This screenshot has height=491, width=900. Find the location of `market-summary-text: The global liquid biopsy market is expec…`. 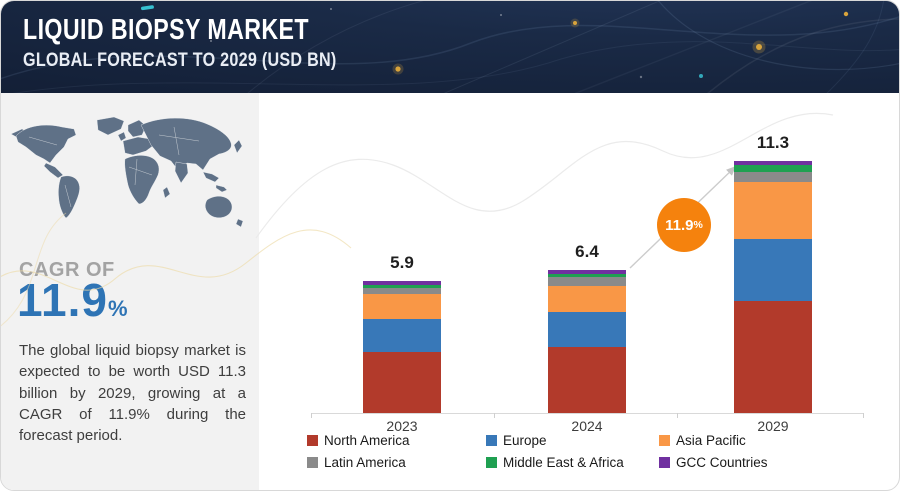

market-summary-text: The global liquid biopsy market is expec… is located at coordinates (132, 393).